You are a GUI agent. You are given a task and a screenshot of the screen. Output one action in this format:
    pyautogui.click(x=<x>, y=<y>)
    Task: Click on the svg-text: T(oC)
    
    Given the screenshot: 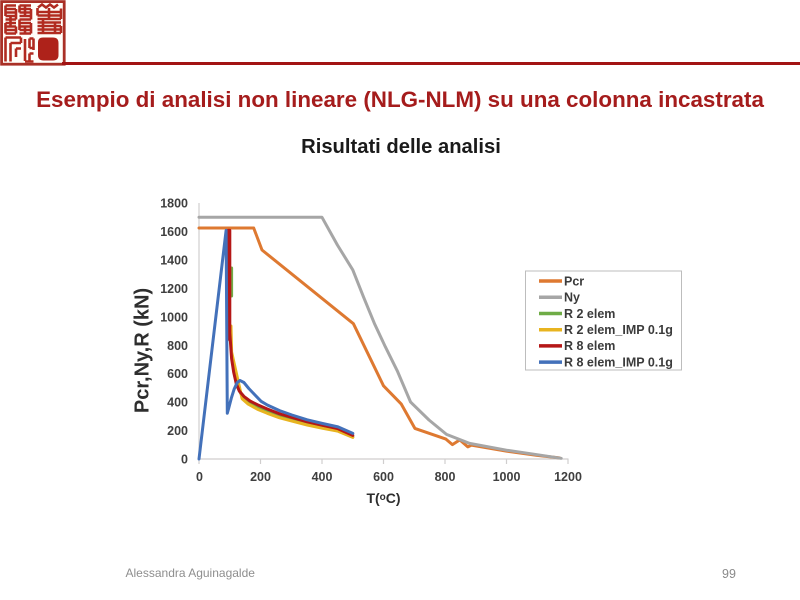 What is the action you would take?
    pyautogui.click(x=383, y=498)
    